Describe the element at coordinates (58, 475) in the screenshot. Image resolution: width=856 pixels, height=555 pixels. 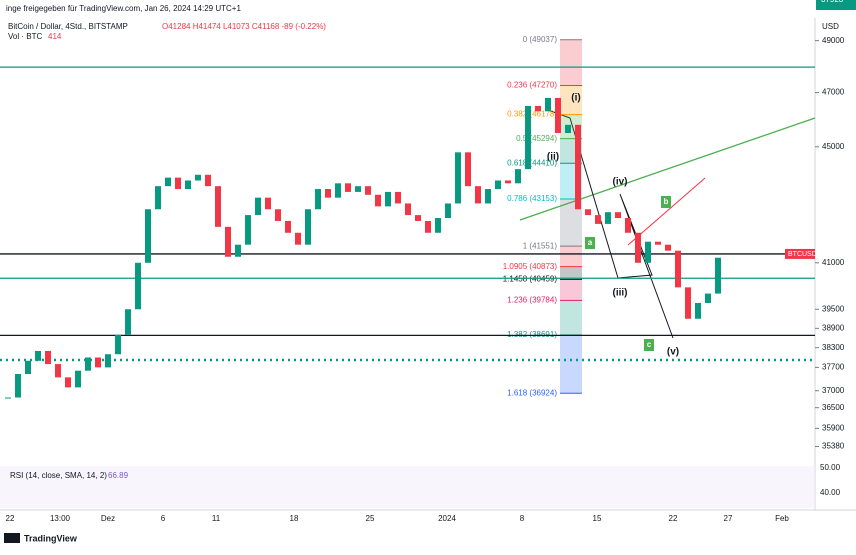
I see `rsi-label: RSI (14, close, SMA, 14, 2)` at that location.